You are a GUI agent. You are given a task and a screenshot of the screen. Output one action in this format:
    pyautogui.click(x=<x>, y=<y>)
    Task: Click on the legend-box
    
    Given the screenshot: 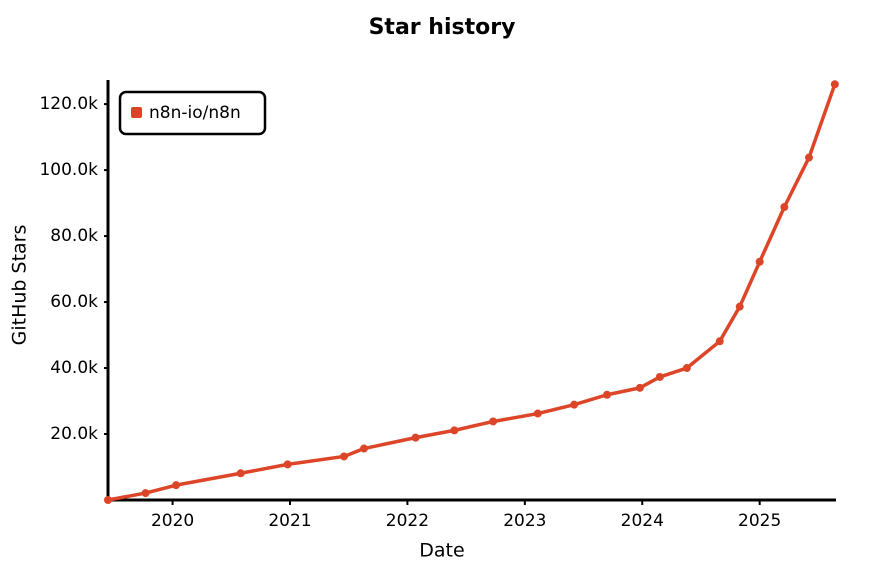 What is the action you would take?
    pyautogui.click(x=192, y=113)
    